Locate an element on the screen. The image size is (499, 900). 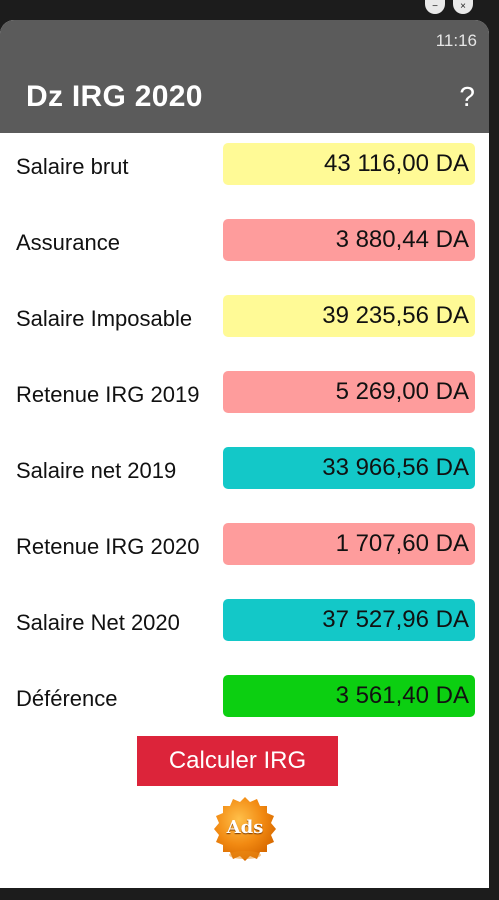
row-assurance: Assurance 3 880,44 DA is located at coordinates (244, 257).